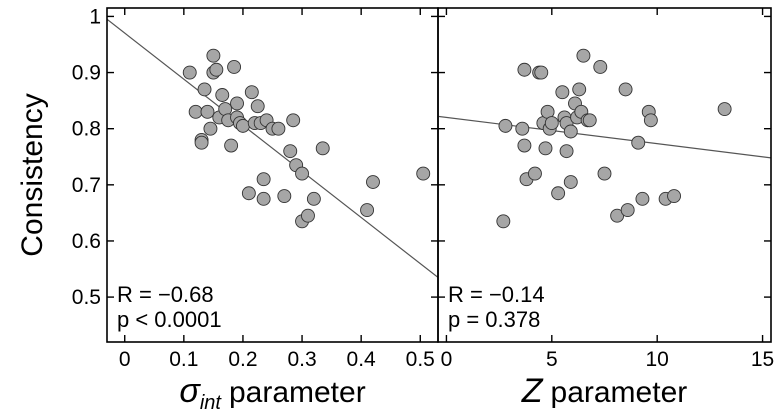  Describe the element at coordinates (86, 241) in the screenshot. I see `y-tick-label: 0.6` at that location.